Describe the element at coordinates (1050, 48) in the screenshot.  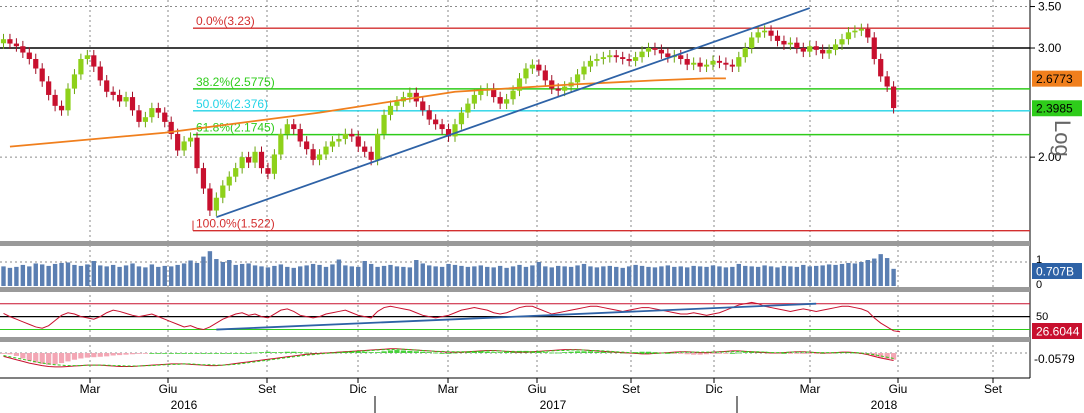
I see `y-tick-label: 3.00` at that location.